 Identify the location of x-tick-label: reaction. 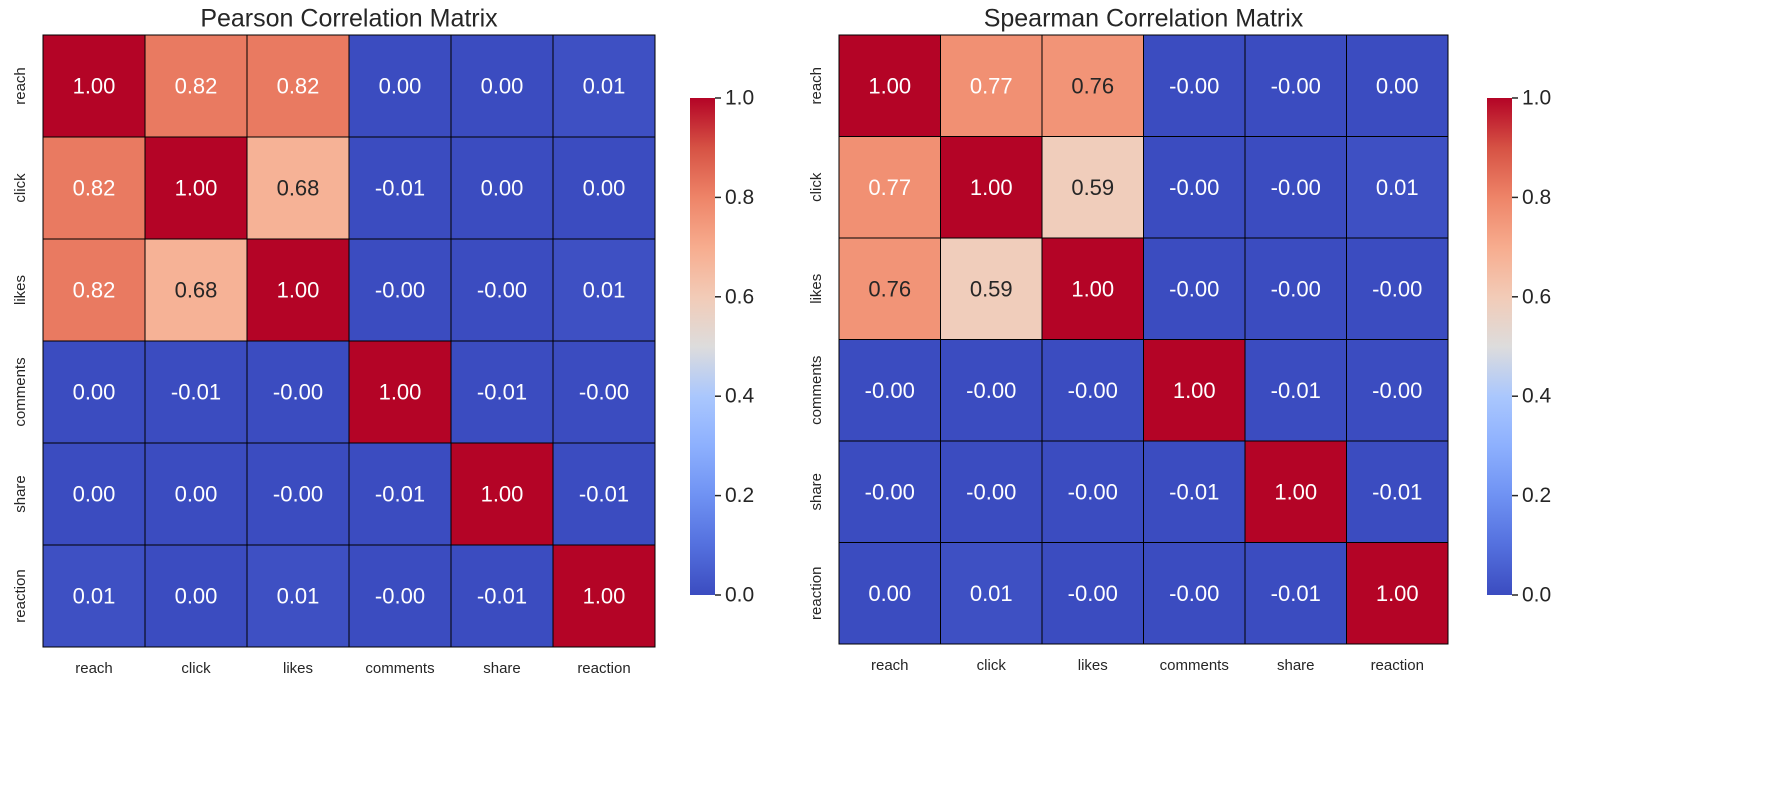
(603, 668).